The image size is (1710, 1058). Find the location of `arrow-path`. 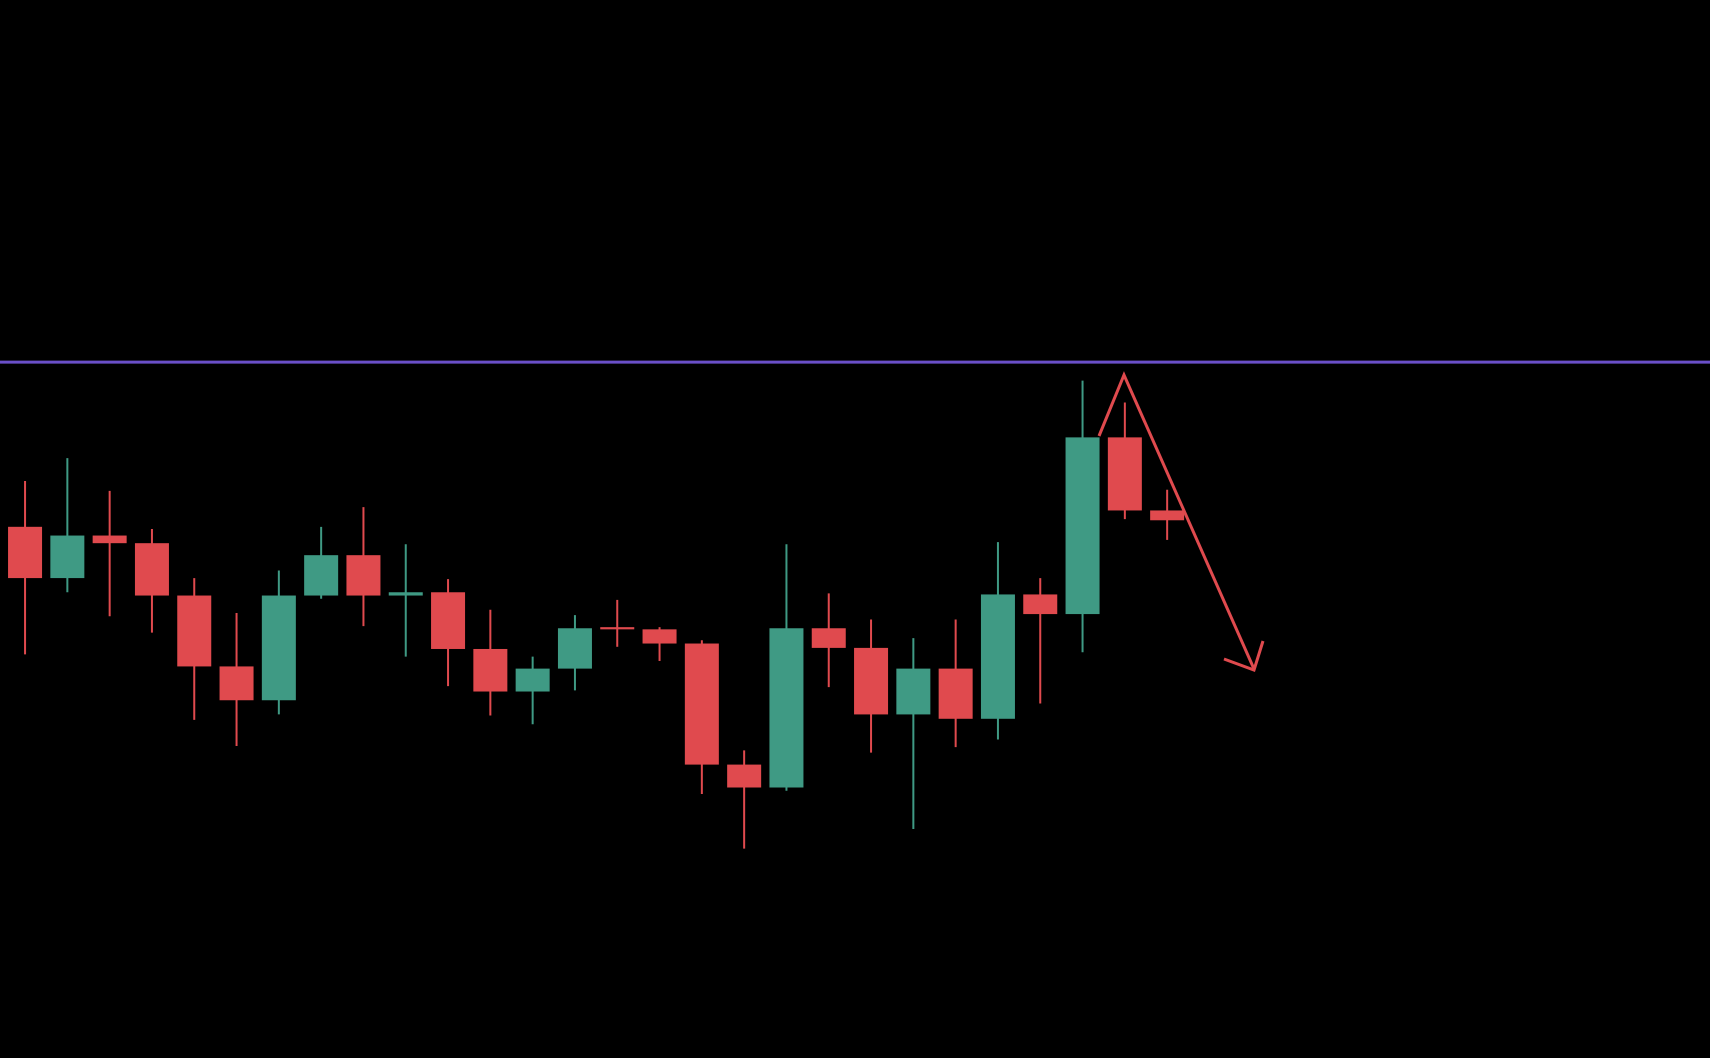

arrow-path is located at coordinates (1176, 520).